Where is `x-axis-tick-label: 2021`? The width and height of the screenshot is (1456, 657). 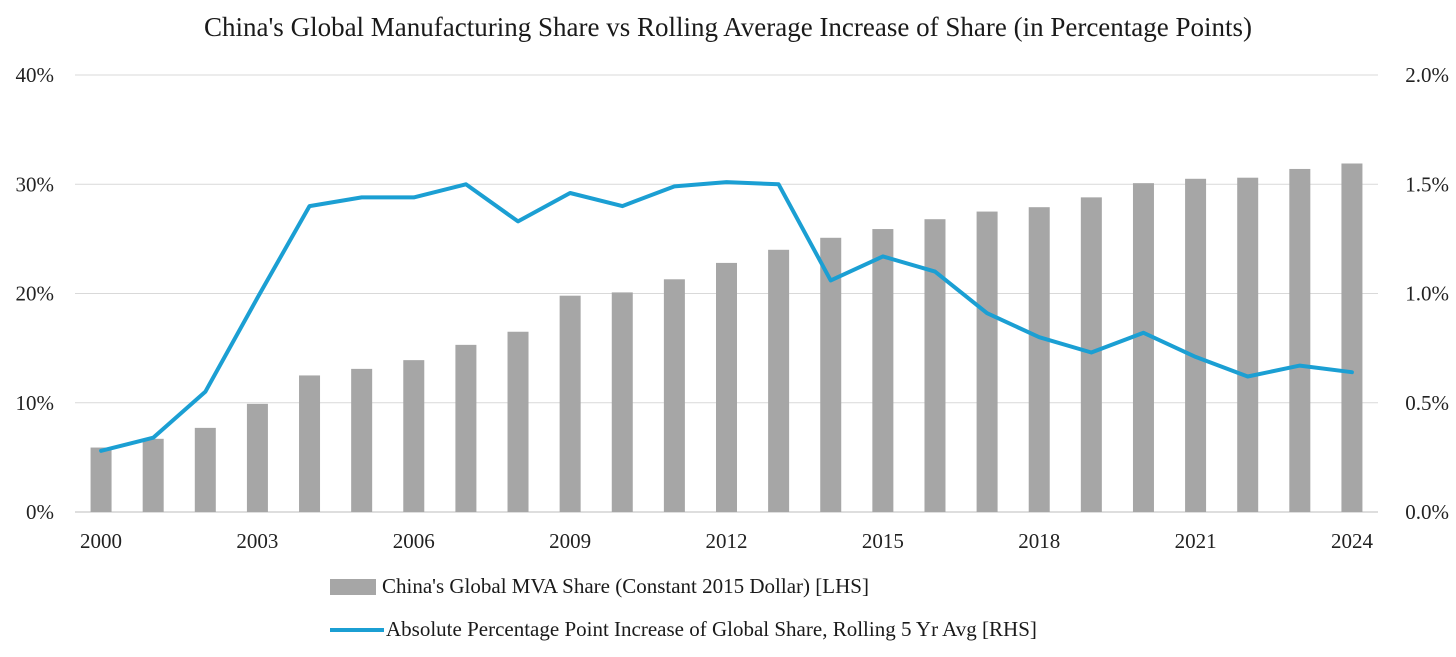 x-axis-tick-label: 2021 is located at coordinates (1196, 541).